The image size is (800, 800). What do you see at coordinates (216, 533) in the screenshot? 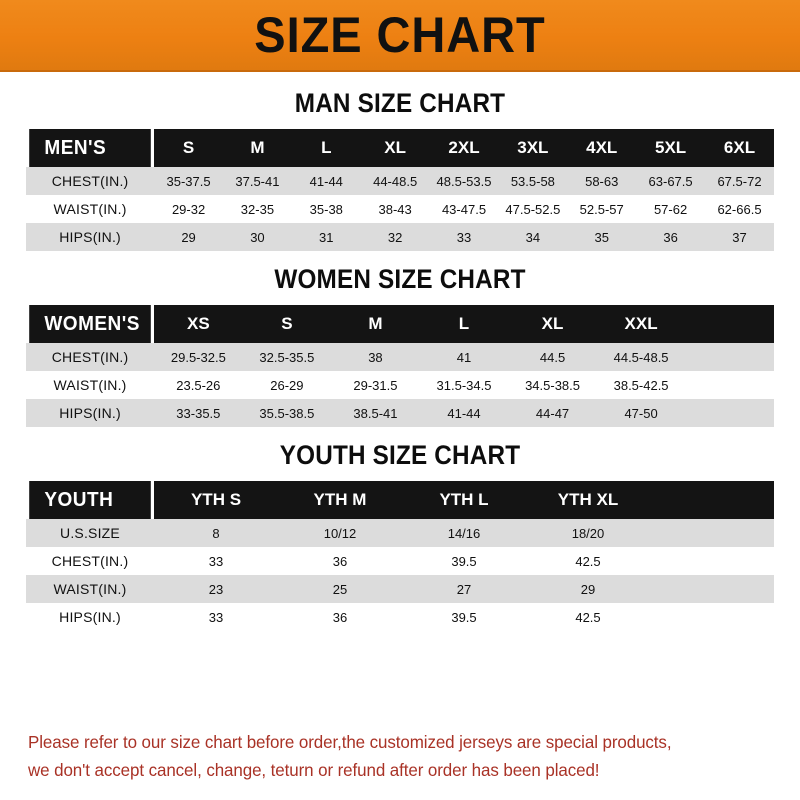
I see `table-cell: 8` at bounding box center [216, 533].